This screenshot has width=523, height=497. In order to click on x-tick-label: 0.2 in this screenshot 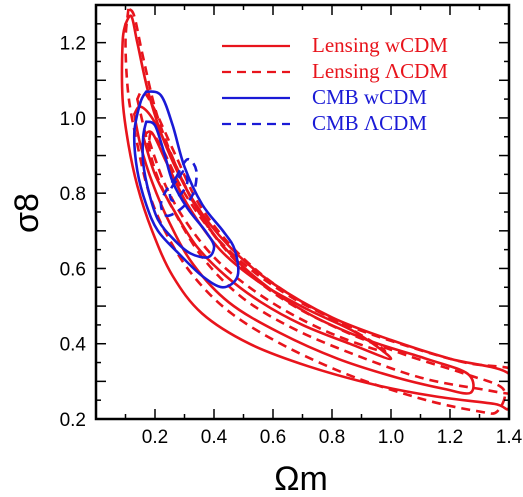, I will do `click(155, 437)`.